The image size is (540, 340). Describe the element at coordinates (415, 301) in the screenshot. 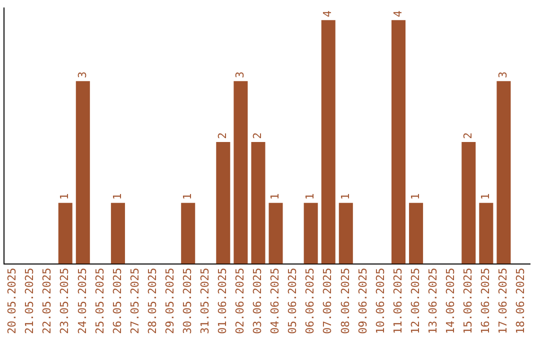

I see `x-tick-label: 12.06.2025` at that location.